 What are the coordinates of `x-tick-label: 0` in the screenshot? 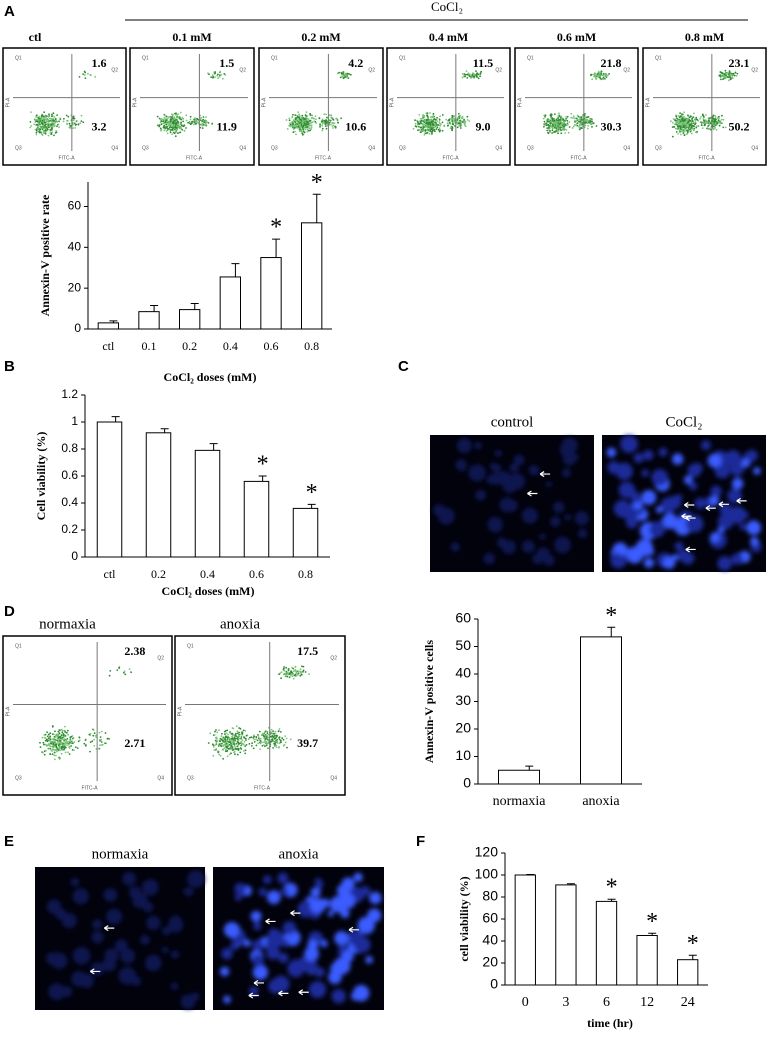 It's located at (525, 1002).